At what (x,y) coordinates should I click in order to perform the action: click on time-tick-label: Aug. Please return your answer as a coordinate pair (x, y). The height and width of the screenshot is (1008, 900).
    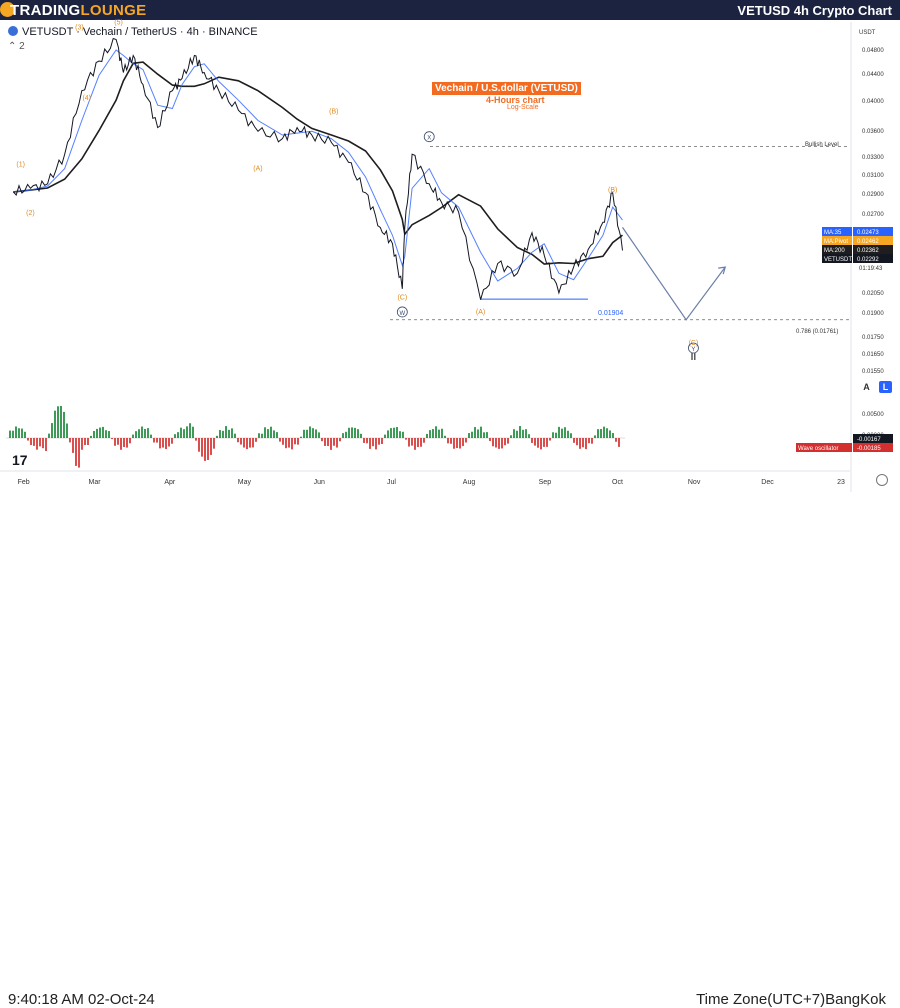
    Looking at the image, I should click on (469, 482).